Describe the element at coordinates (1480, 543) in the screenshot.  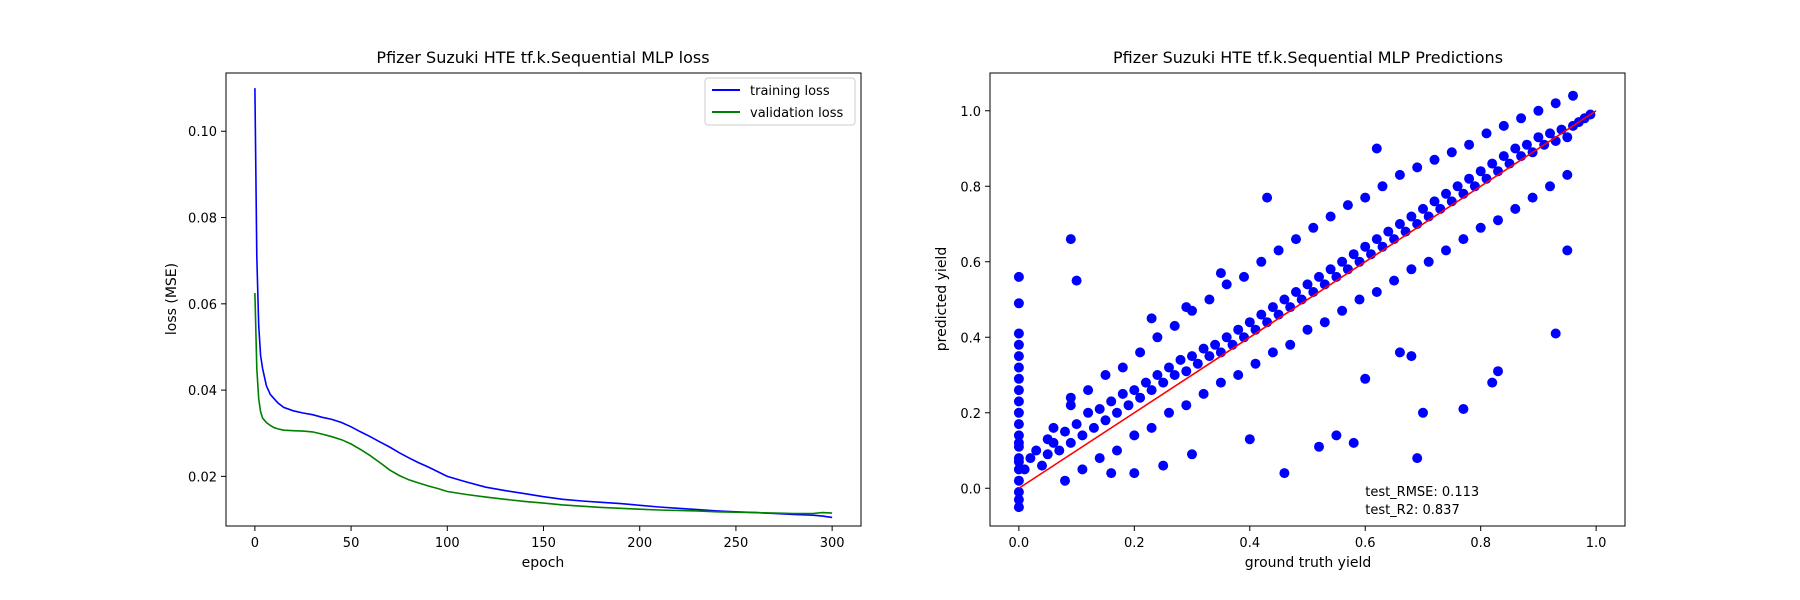
I see `pred-xtick-label: 0.8` at that location.